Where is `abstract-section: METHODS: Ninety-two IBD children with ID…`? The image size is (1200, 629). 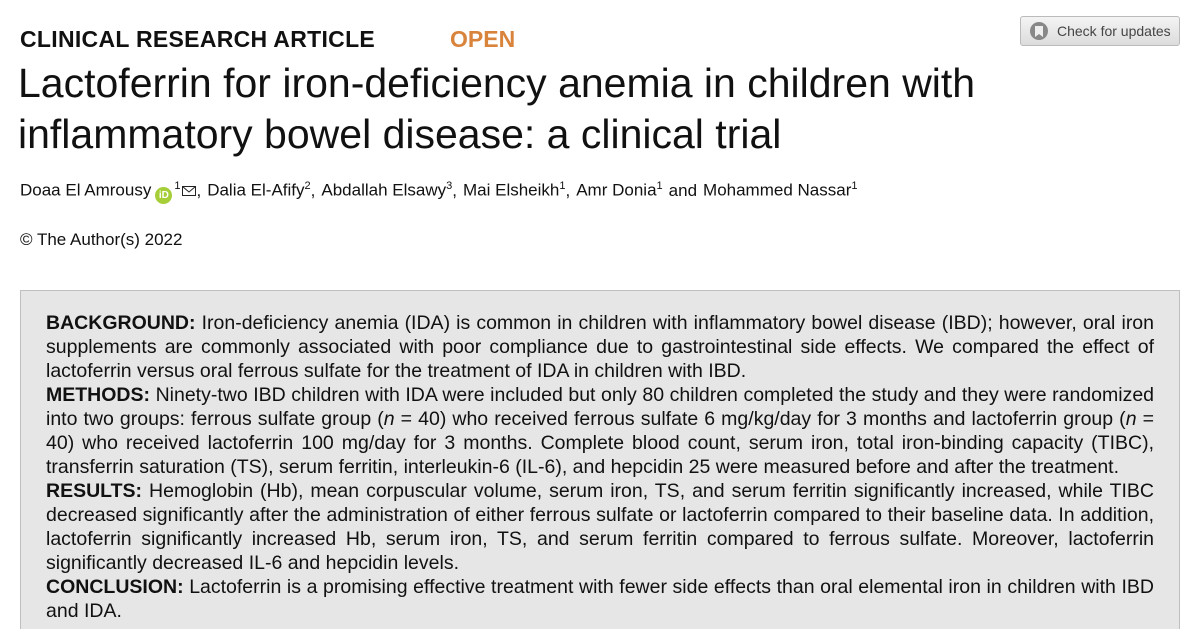 abstract-section: METHODS: Ninety-two IBD children with ID… is located at coordinates (600, 431).